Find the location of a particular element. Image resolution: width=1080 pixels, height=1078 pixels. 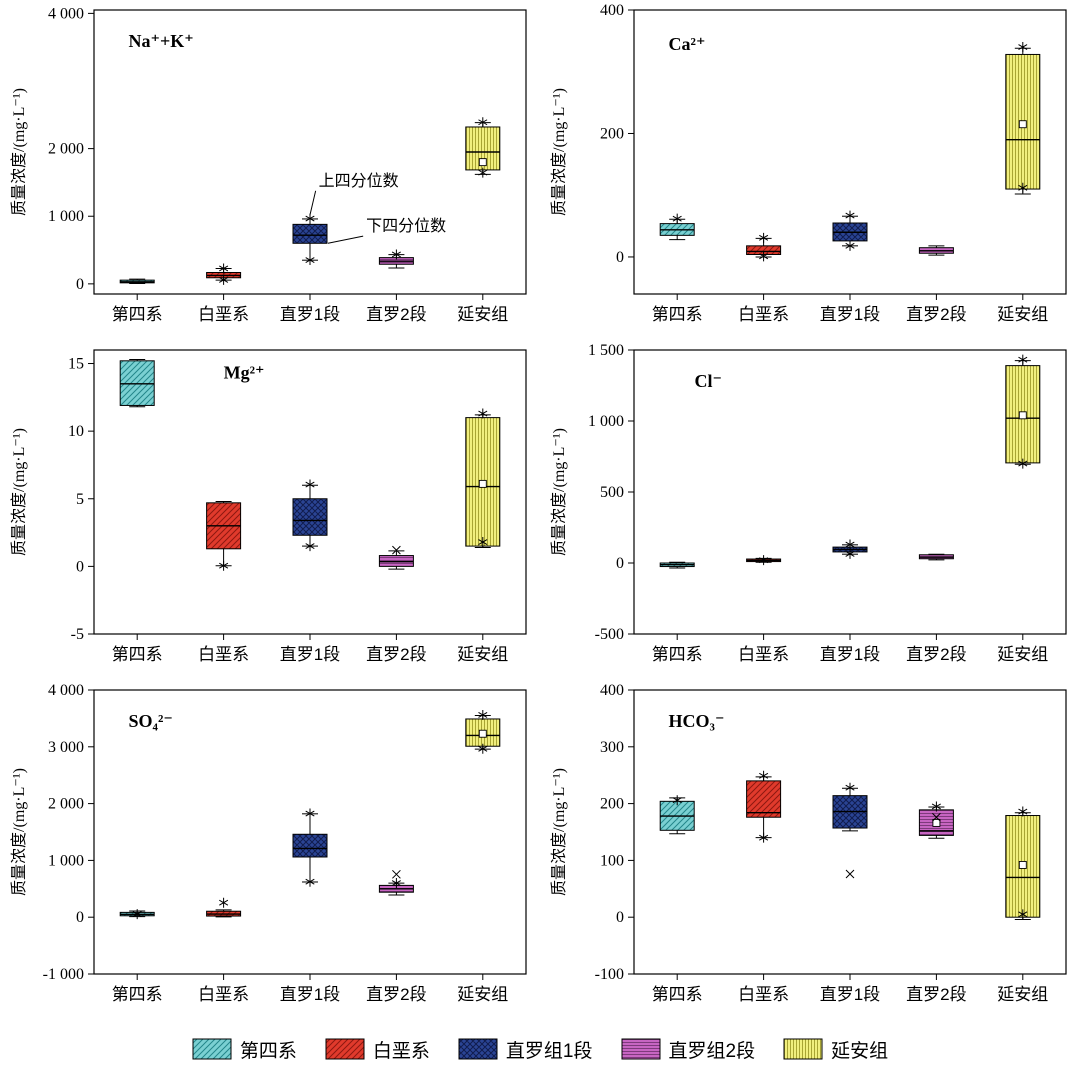

legend-swatch-quaternary-icon is located at coordinates (212, 1049).